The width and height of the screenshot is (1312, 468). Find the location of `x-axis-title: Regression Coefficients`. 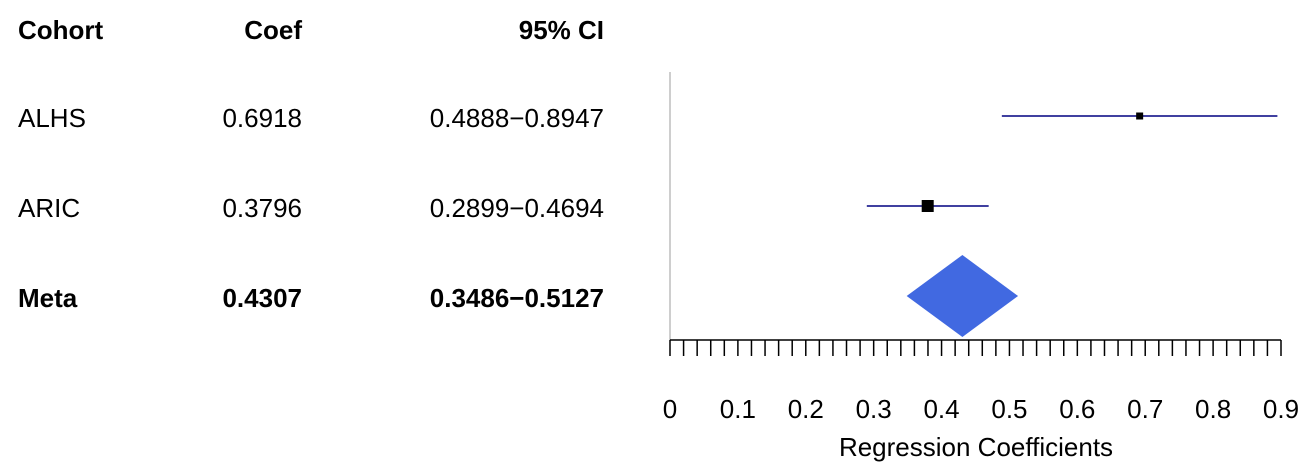

x-axis-title: Regression Coefficients is located at coordinates (976, 447).